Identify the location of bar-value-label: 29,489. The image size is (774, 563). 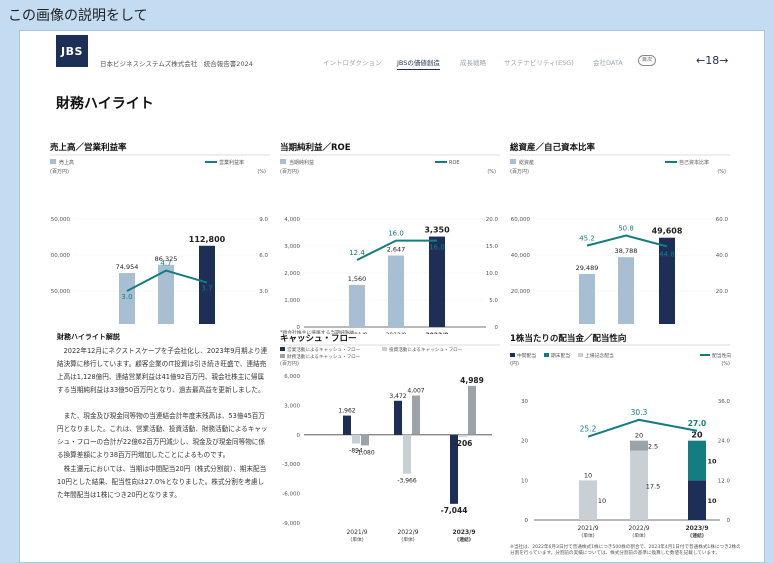
(587, 268).